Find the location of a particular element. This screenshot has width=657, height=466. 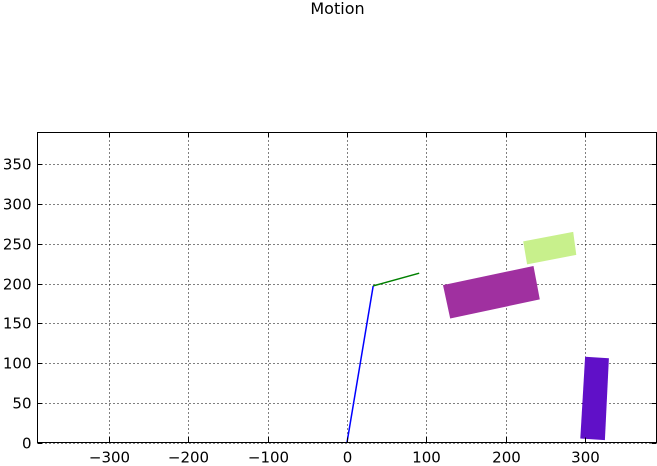

y-tick-label: 50 is located at coordinates (21, 404).